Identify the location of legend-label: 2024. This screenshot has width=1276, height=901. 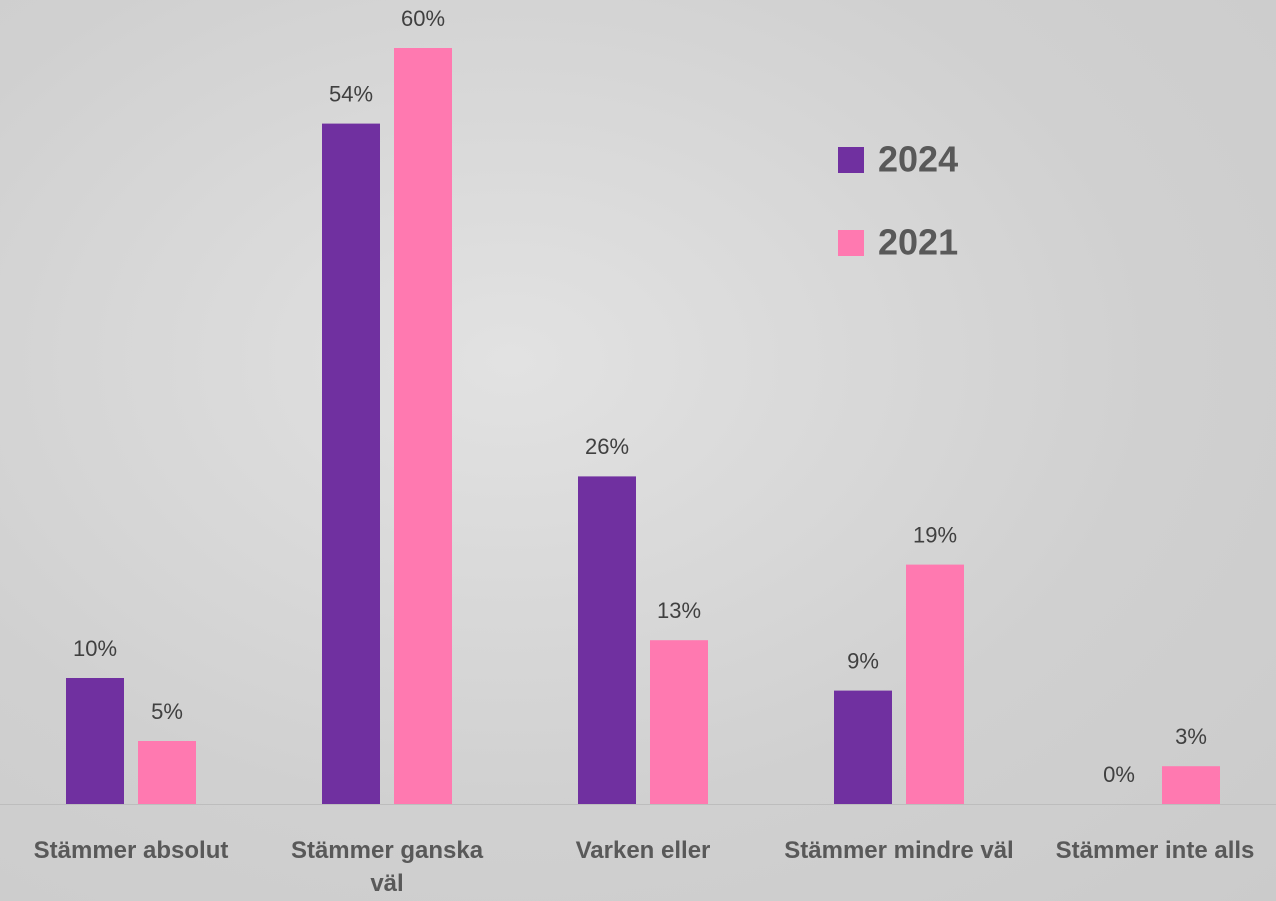
(918, 159).